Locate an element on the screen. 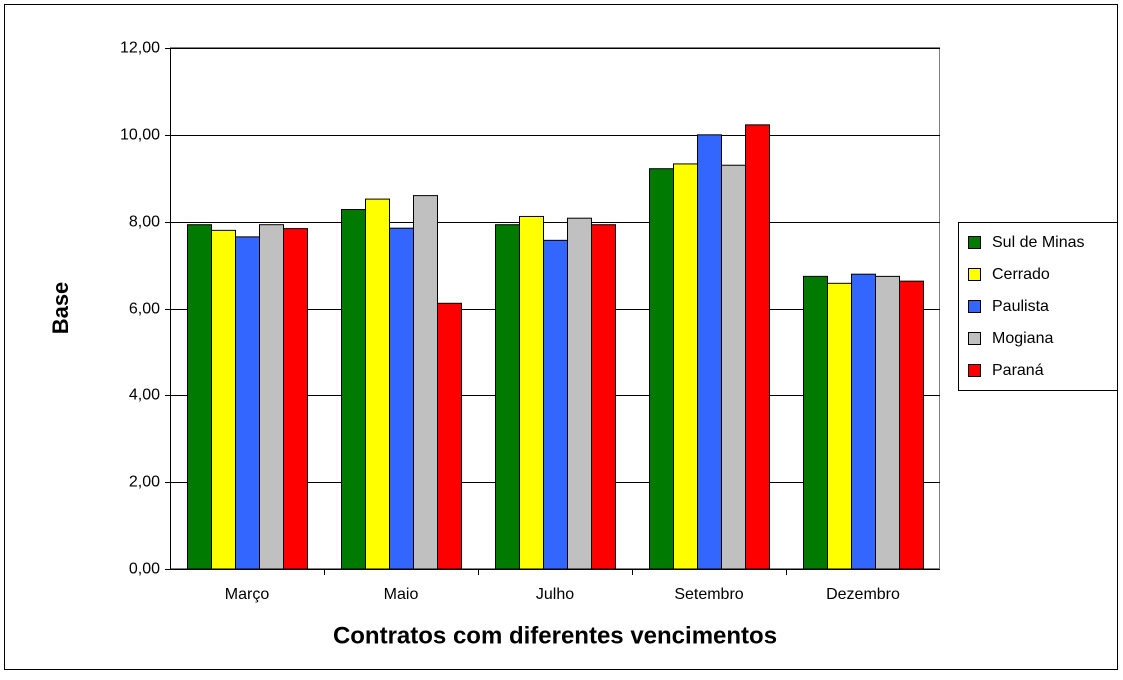 This screenshot has height=680, width=1123. x-tick-label: Julho is located at coordinates (555, 594).